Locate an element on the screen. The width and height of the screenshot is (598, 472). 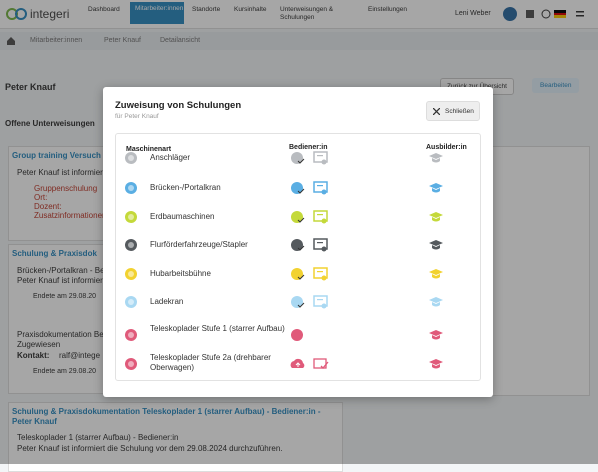
close-icon is located at coordinates (436, 111).